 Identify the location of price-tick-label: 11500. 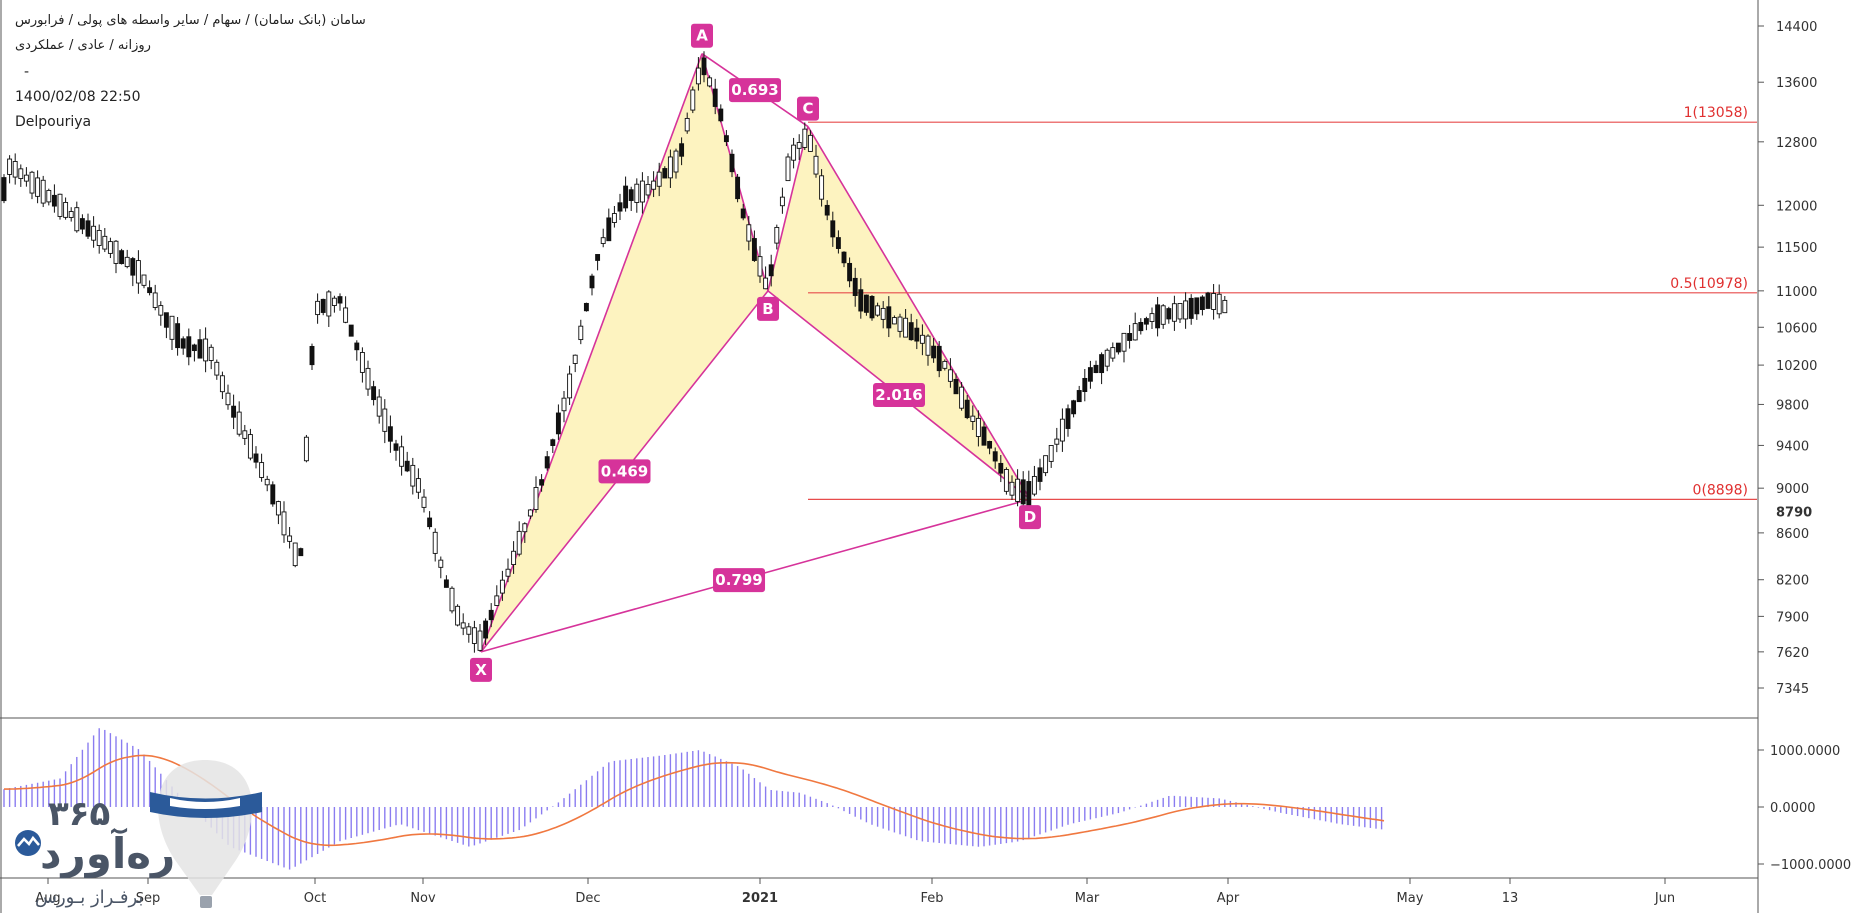
(1796, 248).